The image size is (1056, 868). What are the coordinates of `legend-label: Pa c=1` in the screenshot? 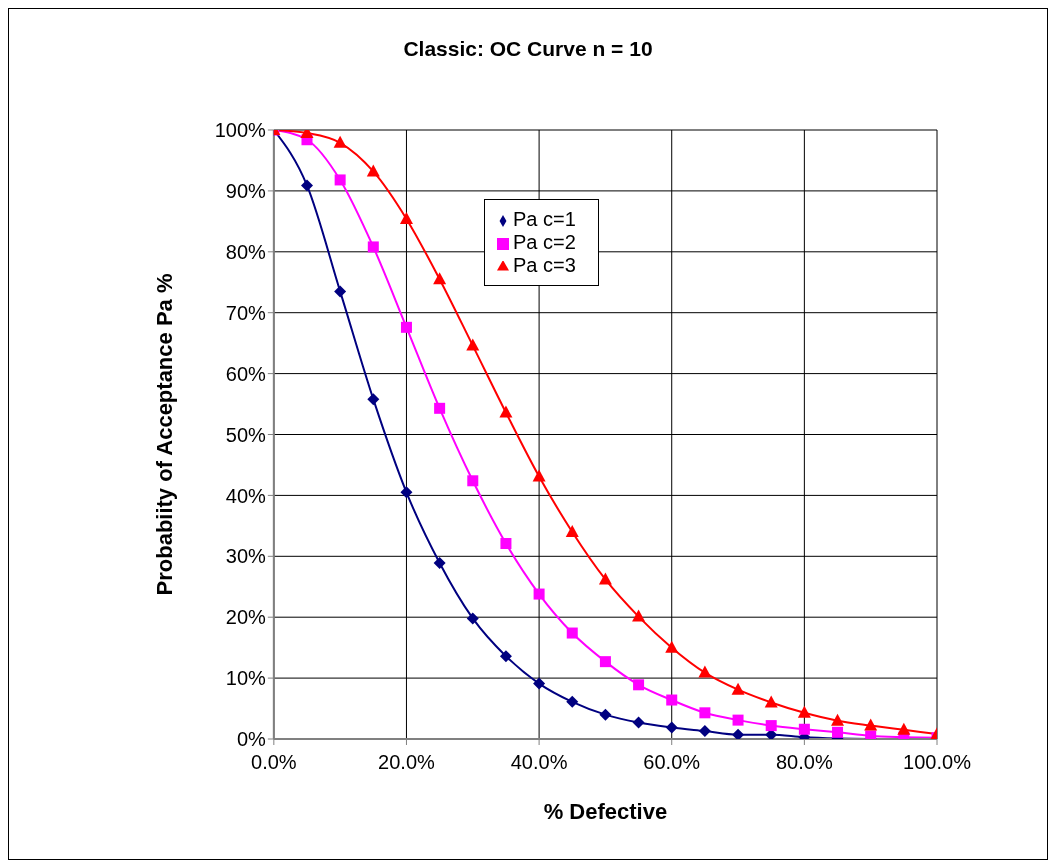 It's located at (544, 219).